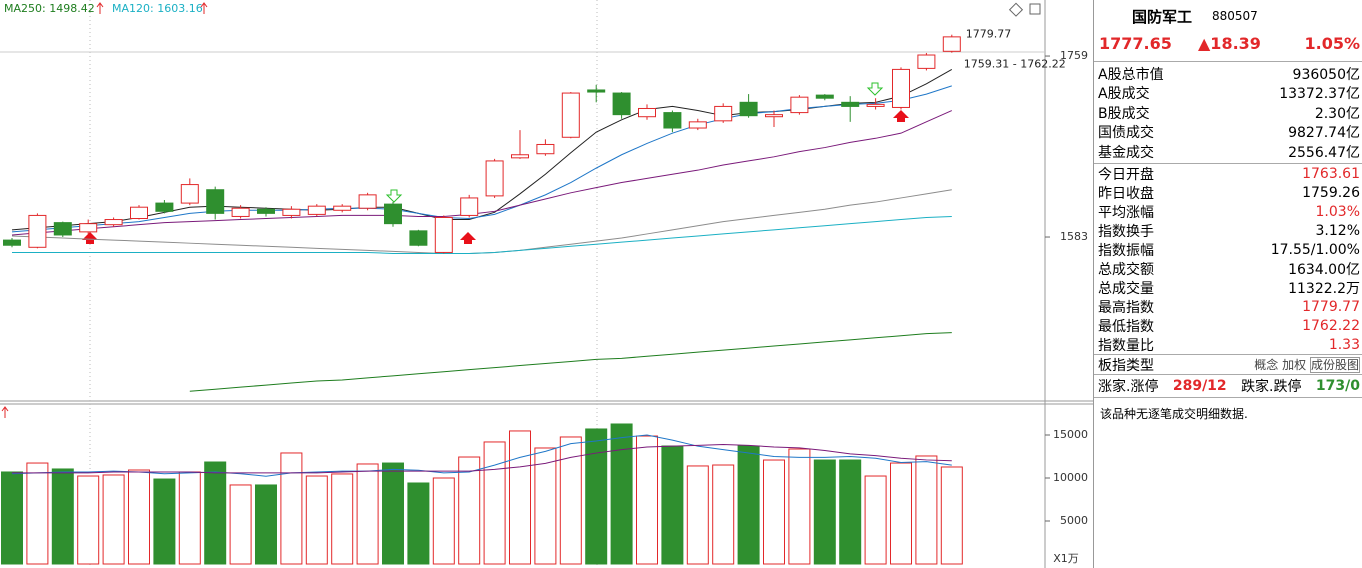 The width and height of the screenshot is (1362, 568). What do you see at coordinates (1126, 250) in the screenshot?
I see `row-label: 指数振幅` at bounding box center [1126, 250].